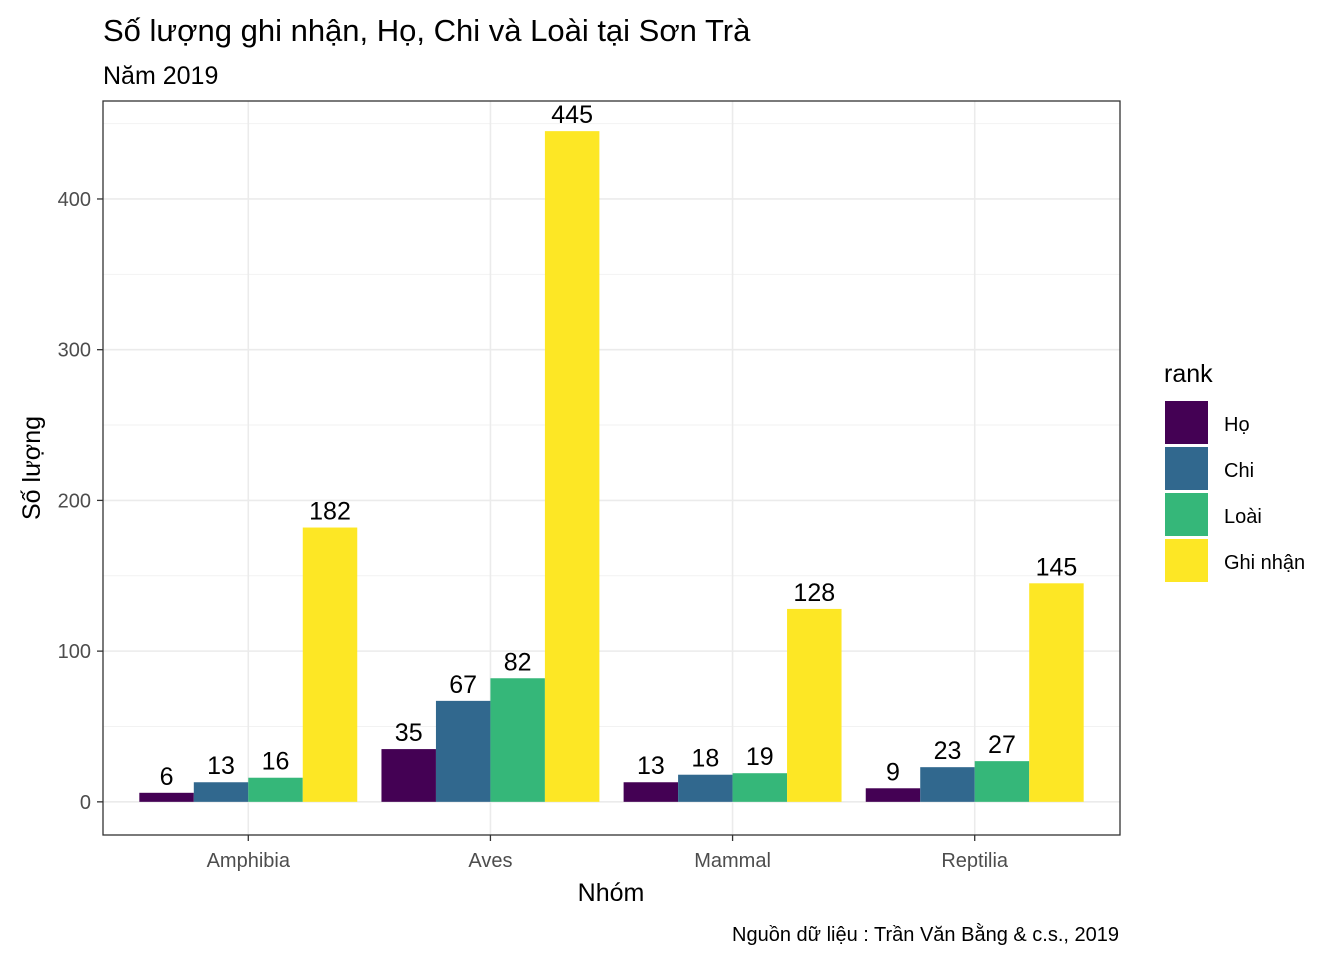 This screenshot has height=960, width=1344. What do you see at coordinates (948, 751) in the screenshot?
I see `data-label: 23` at bounding box center [948, 751].